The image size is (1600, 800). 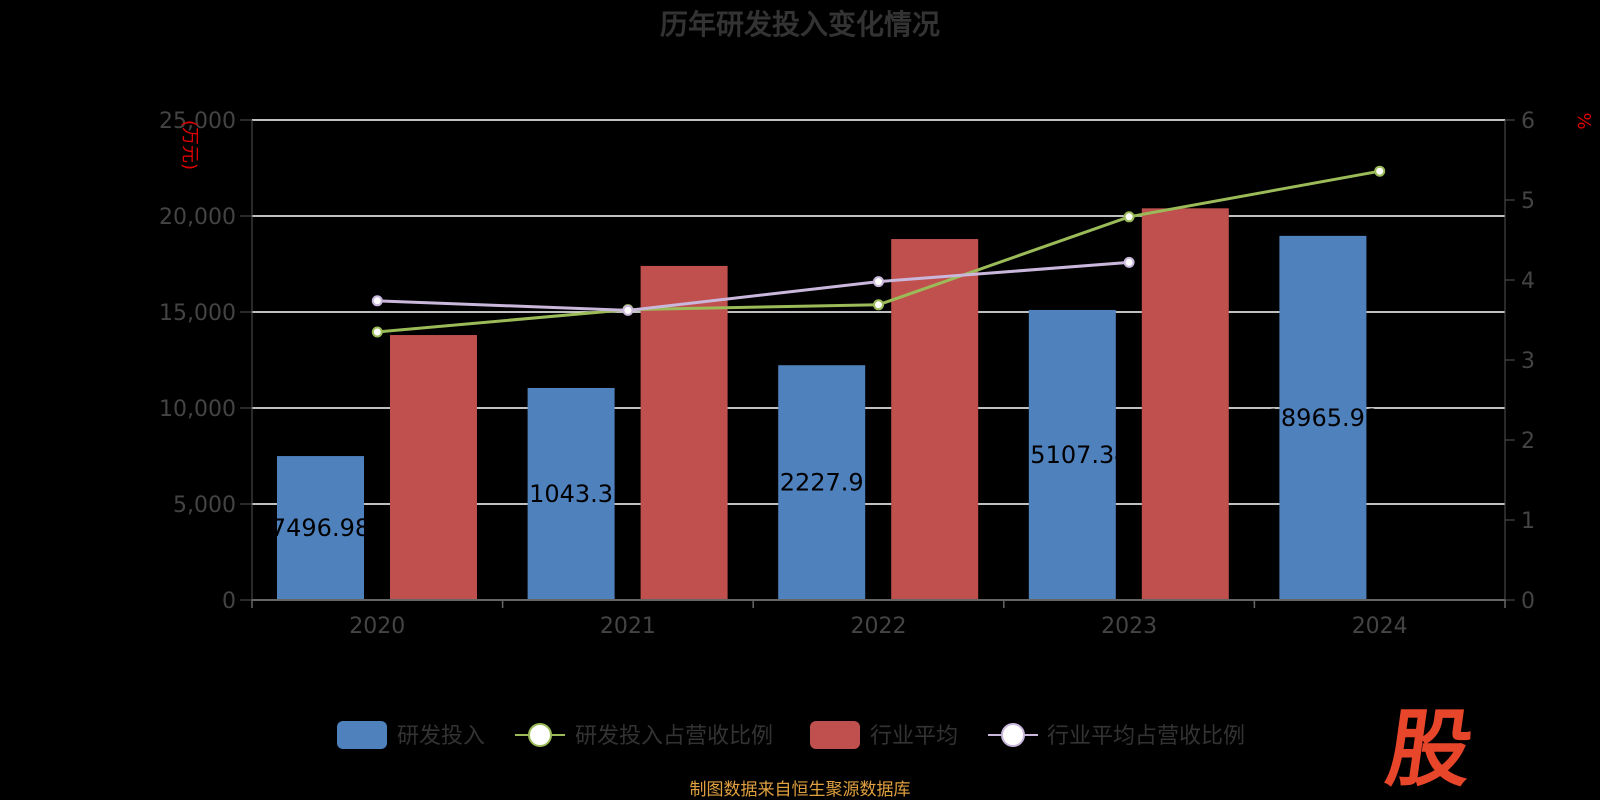 What do you see at coordinates (206, 361) in the screenshot?
I see `left-axis: 0 5,000 10,000 15,000 20,000 25,000` at bounding box center [206, 361].